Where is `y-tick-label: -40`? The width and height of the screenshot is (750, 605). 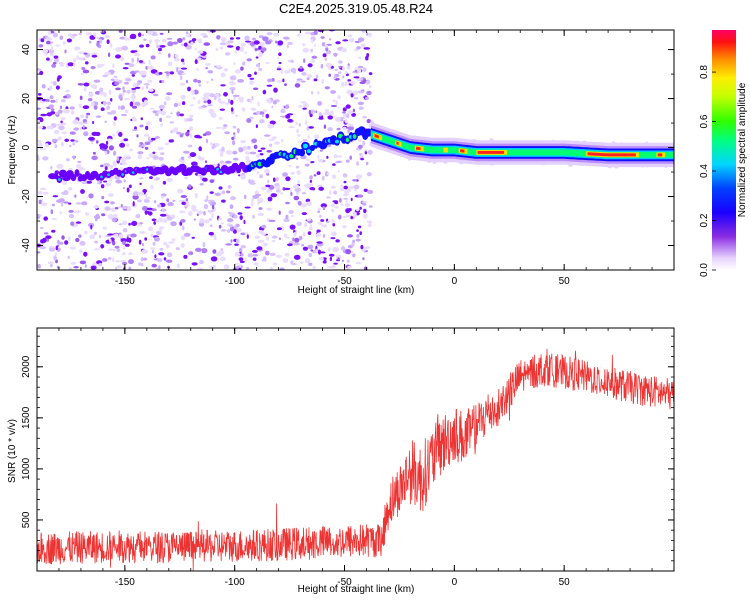 y-tick-label: -40 is located at coordinates (26, 245).